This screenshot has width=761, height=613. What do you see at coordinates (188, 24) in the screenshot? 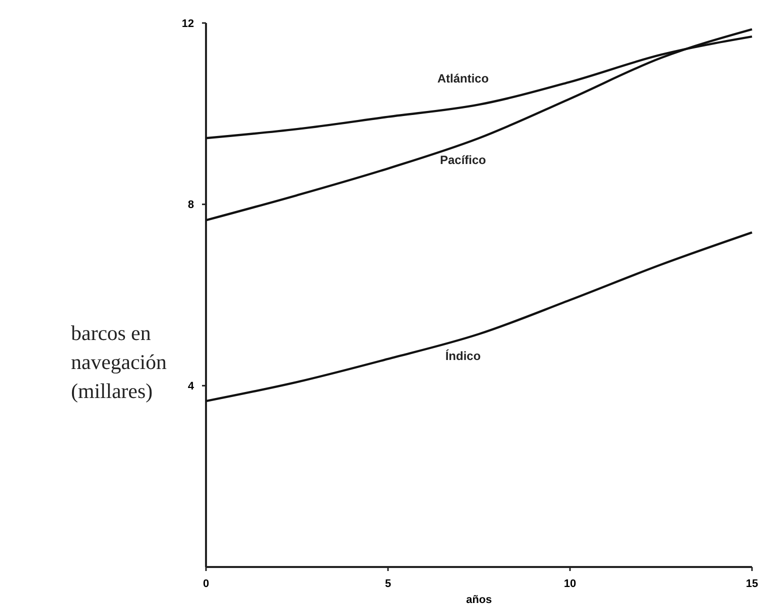
I see `y-tick-label: 12` at bounding box center [188, 24].